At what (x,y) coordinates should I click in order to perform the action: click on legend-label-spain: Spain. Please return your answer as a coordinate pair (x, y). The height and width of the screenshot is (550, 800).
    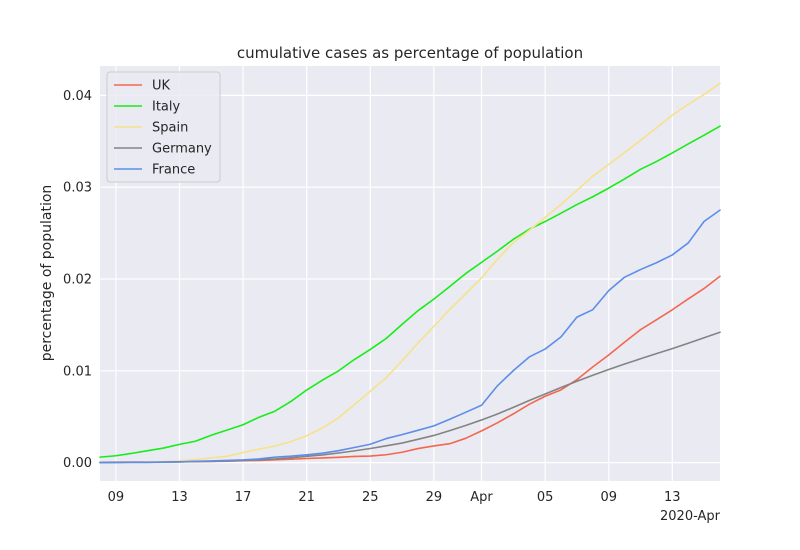
    Looking at the image, I should click on (170, 128).